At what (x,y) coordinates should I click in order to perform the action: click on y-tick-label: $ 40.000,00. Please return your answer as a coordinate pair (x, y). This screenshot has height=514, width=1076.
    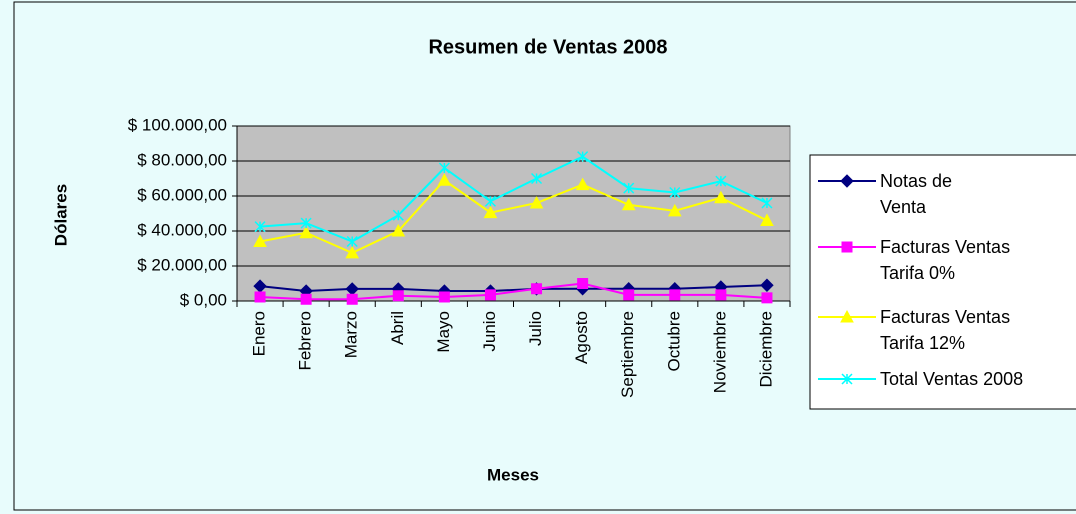
    Looking at the image, I should click on (182, 229).